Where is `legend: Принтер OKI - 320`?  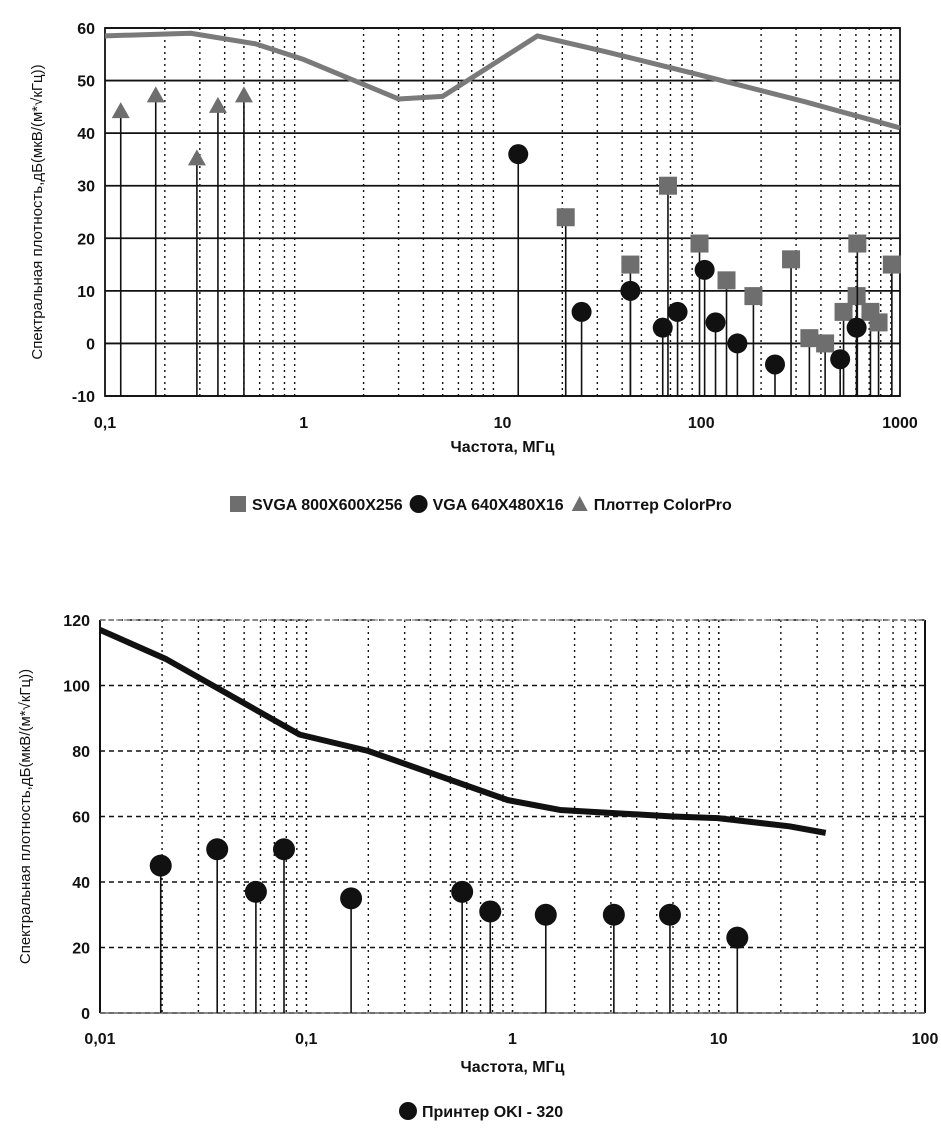 legend: Принтер OKI - 320 is located at coordinates (481, 1111).